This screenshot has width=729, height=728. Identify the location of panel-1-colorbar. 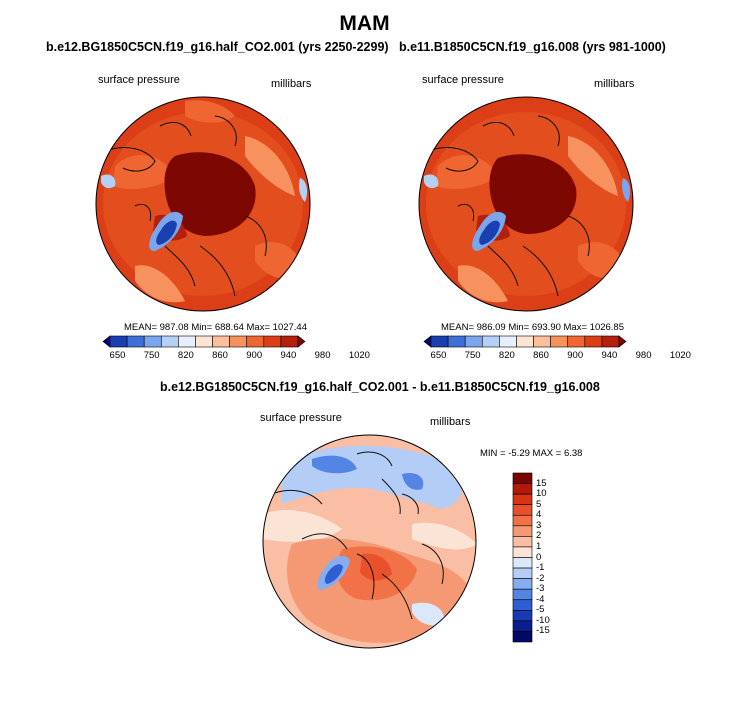
(204, 341).